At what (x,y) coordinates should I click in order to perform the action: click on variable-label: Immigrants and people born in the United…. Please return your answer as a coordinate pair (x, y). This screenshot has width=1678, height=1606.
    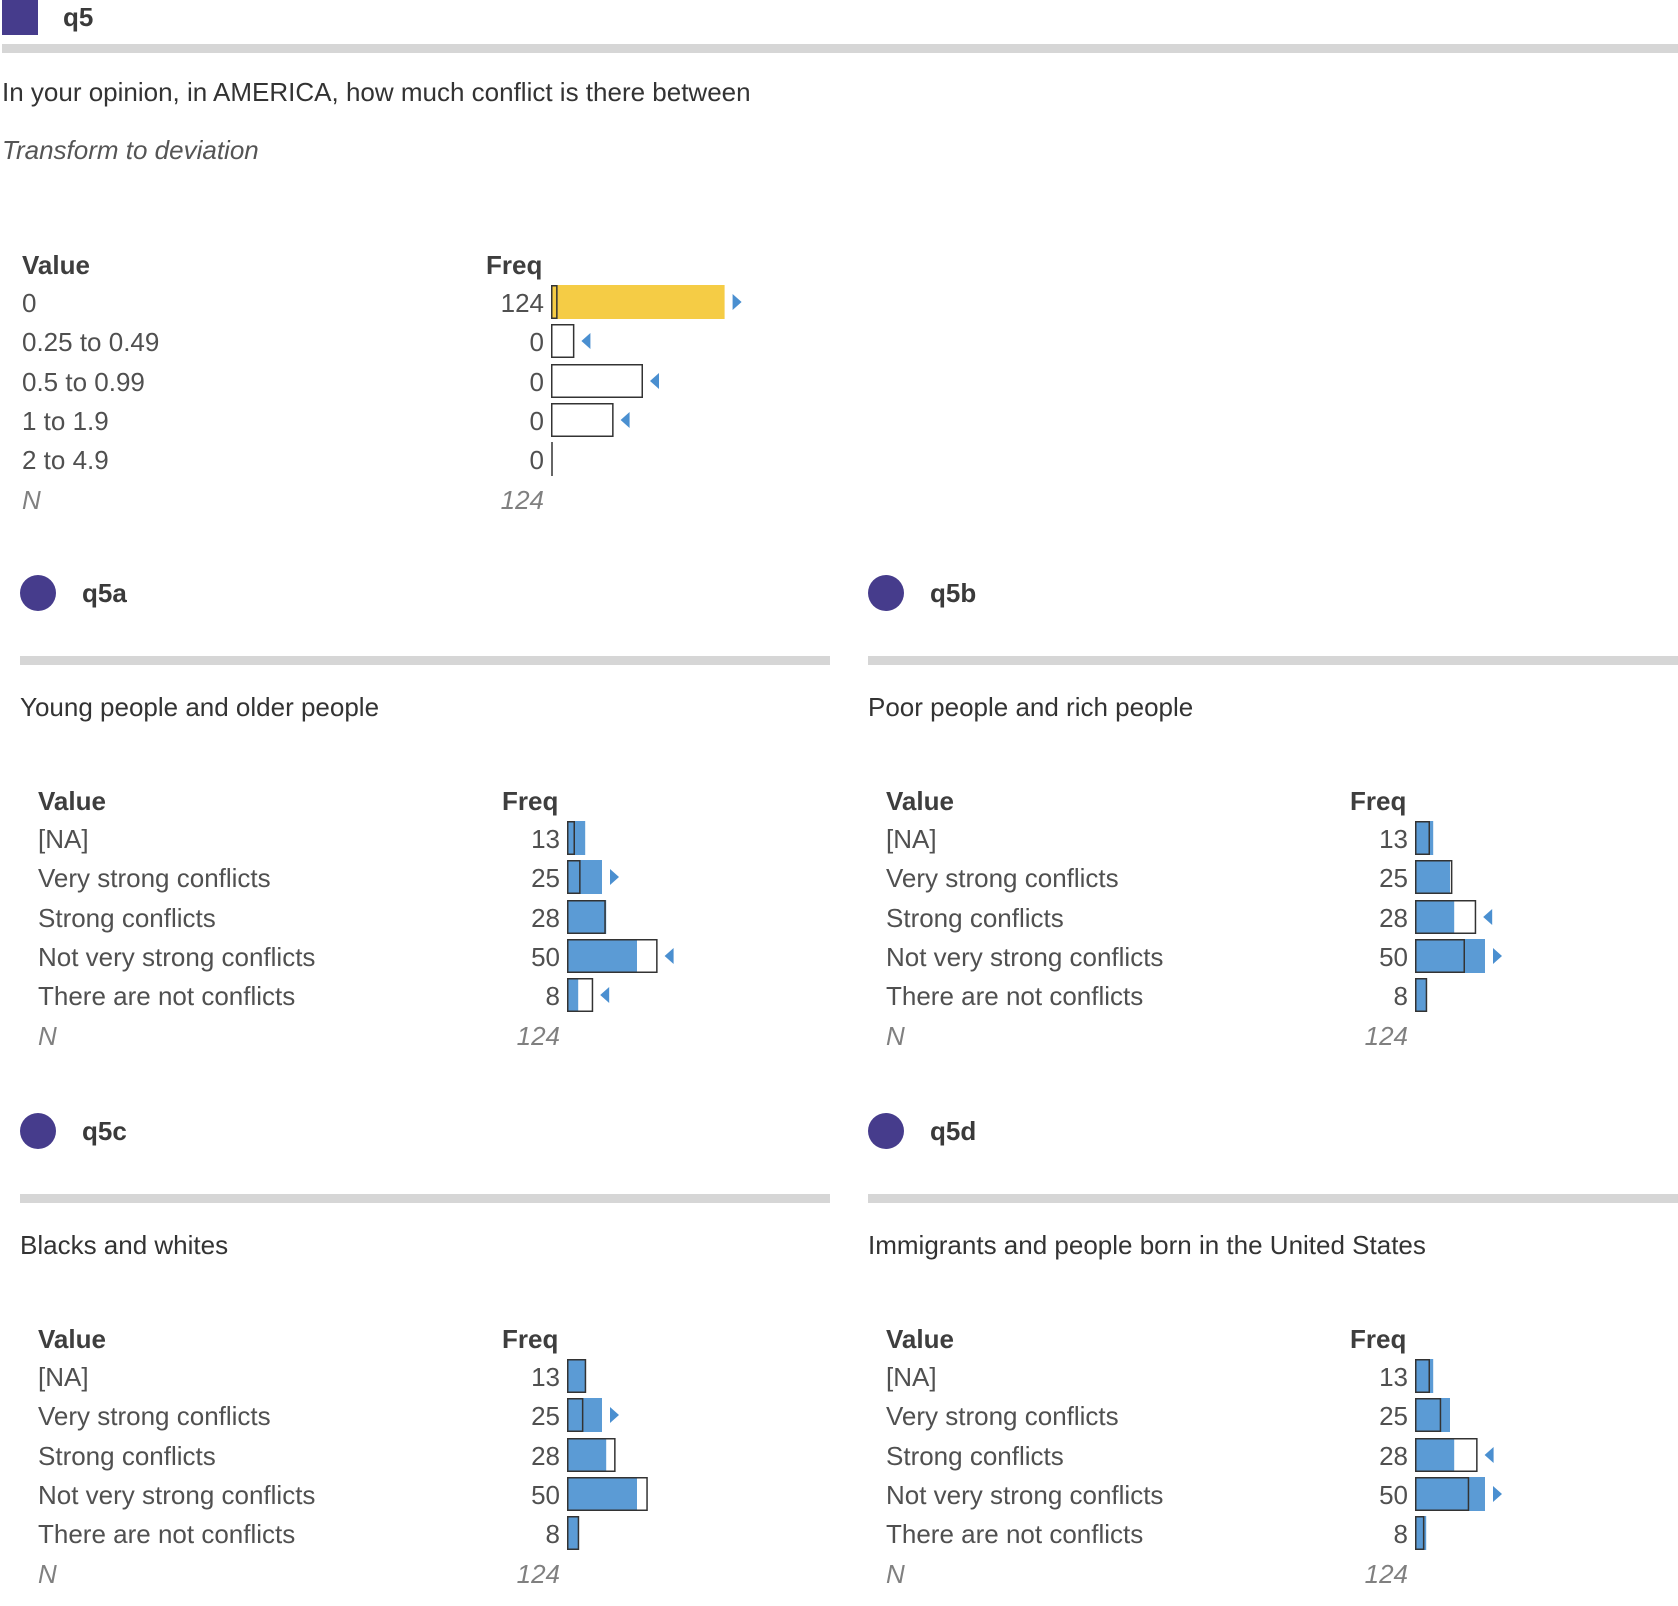
    Looking at the image, I should click on (1147, 1245).